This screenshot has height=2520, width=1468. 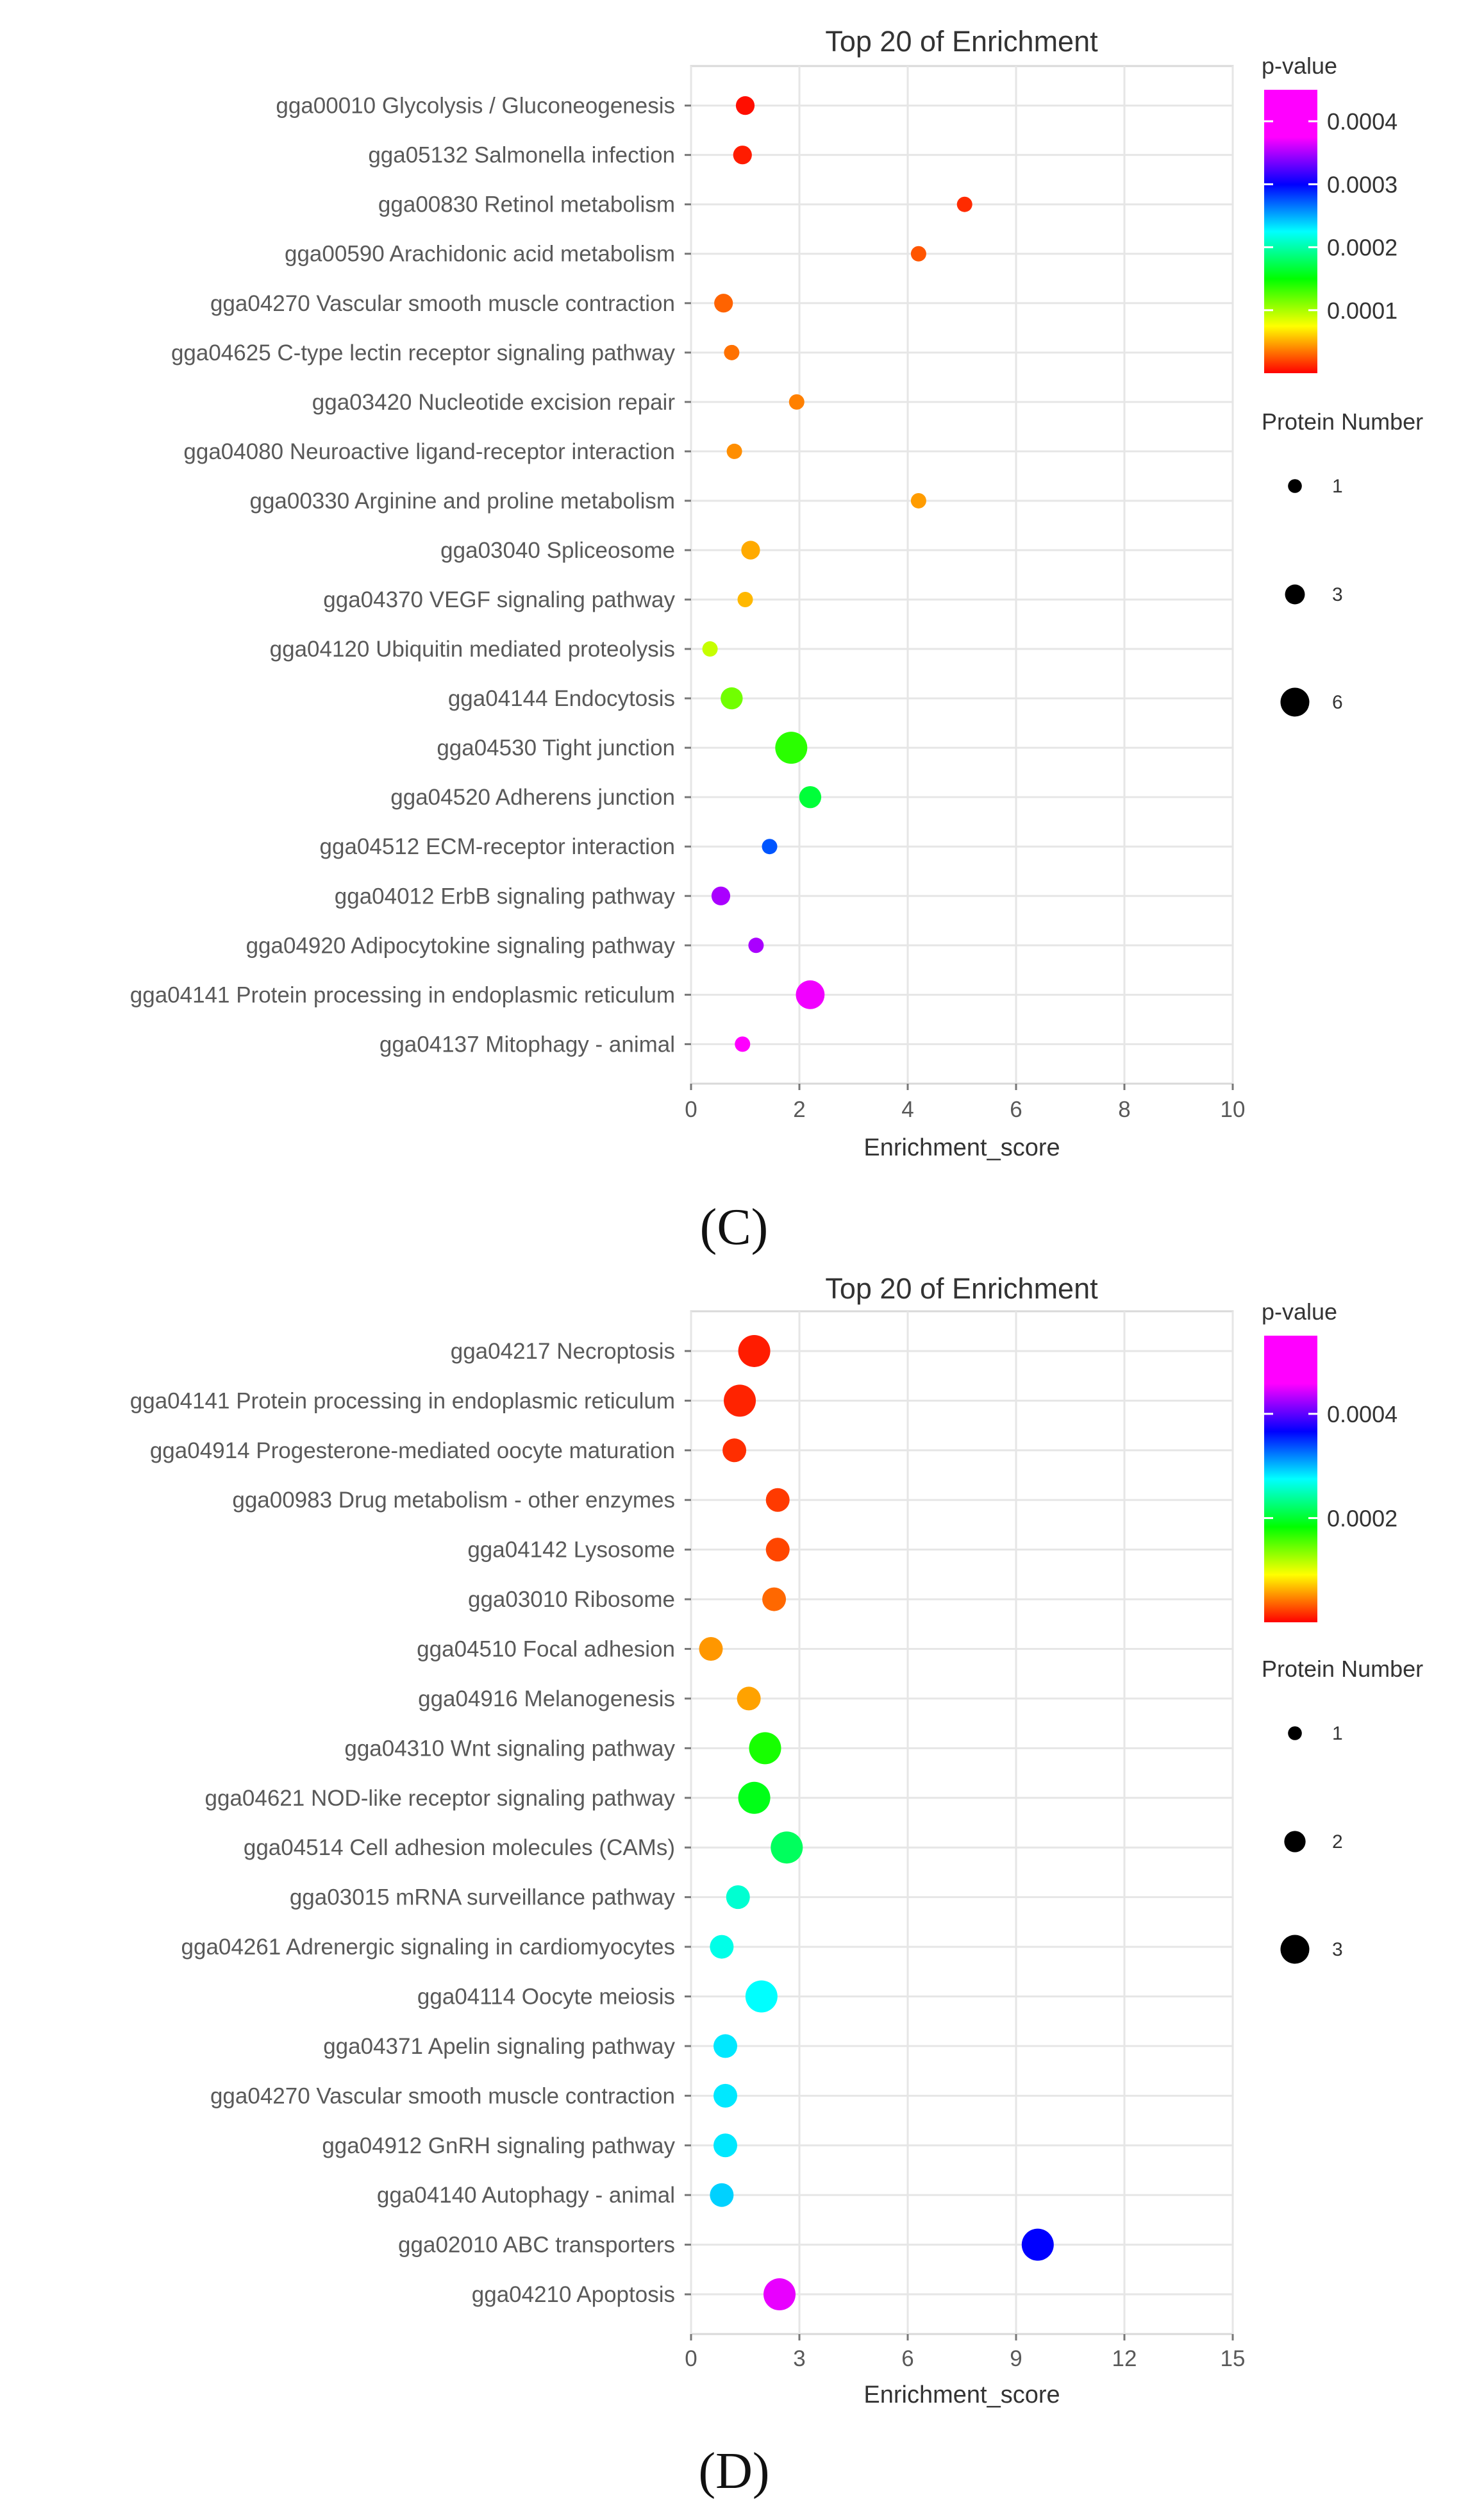 What do you see at coordinates (799, 1109) in the screenshot?
I see `x-tick-label: 2` at bounding box center [799, 1109].